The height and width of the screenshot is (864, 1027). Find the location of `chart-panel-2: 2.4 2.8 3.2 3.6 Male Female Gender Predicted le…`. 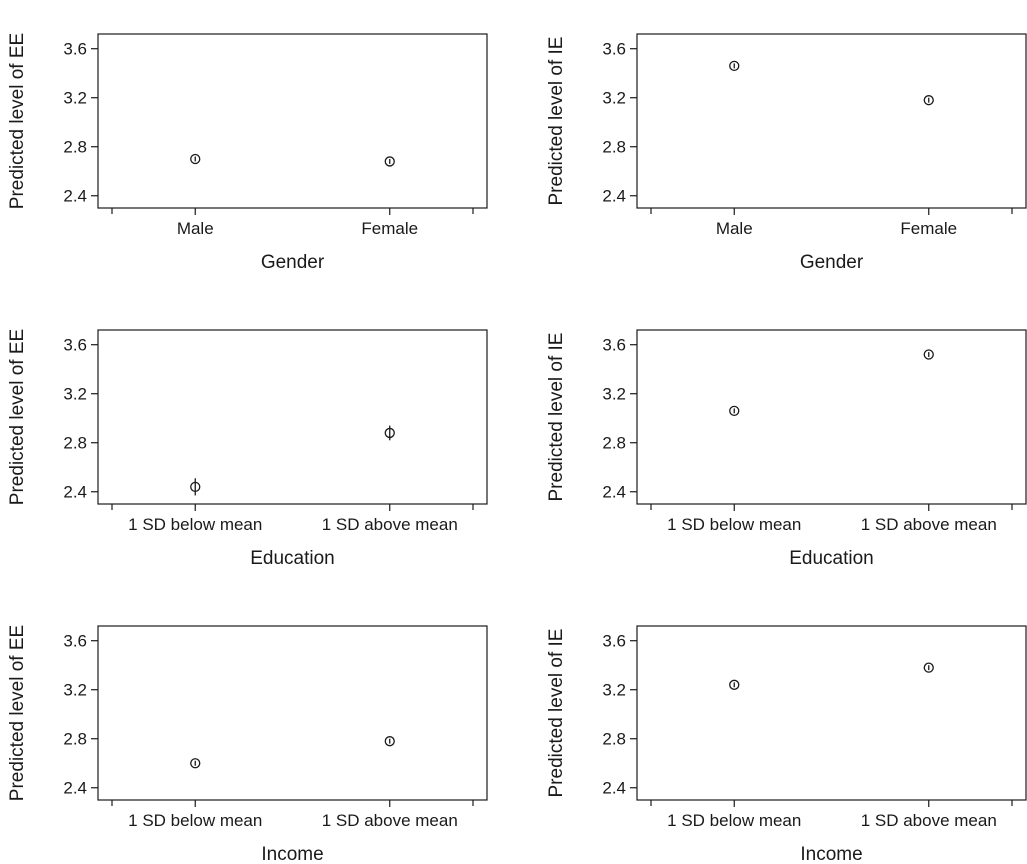

chart-panel-2: 2.4 2.8 3.2 3.6 Male Female Gender Predicted le… is located at coordinates (786, 153).